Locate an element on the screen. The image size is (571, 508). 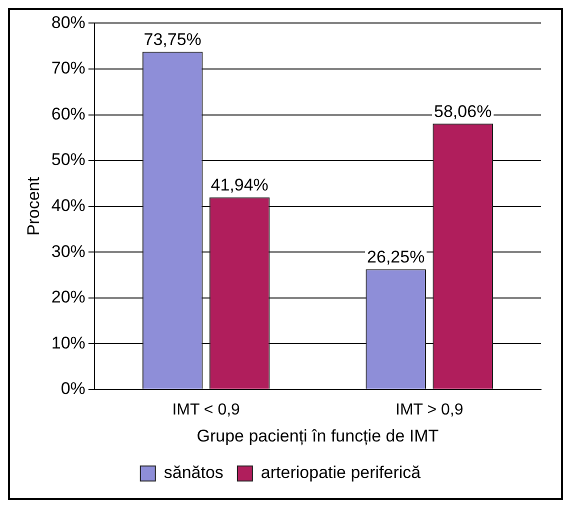
y-tick-label: 40% is located at coordinates (68, 205).